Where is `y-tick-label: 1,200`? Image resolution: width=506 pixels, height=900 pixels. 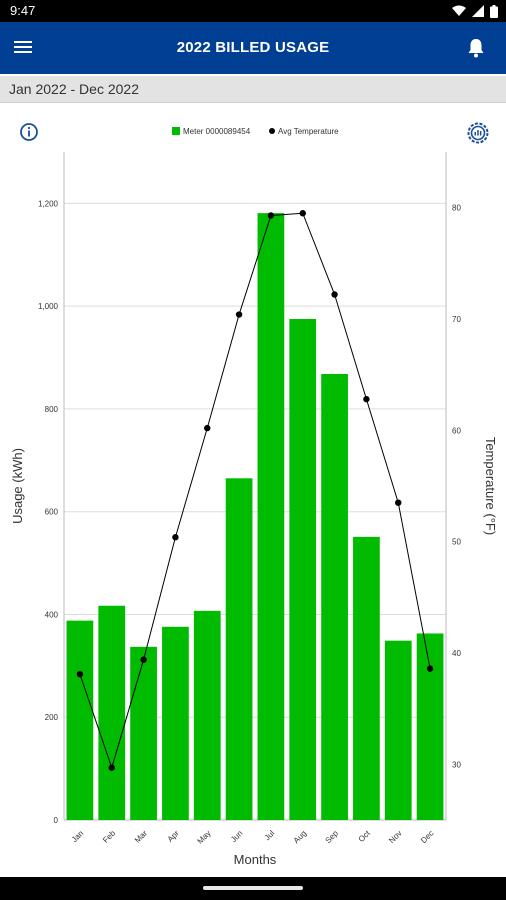 y-tick-label: 1,200 is located at coordinates (48, 203).